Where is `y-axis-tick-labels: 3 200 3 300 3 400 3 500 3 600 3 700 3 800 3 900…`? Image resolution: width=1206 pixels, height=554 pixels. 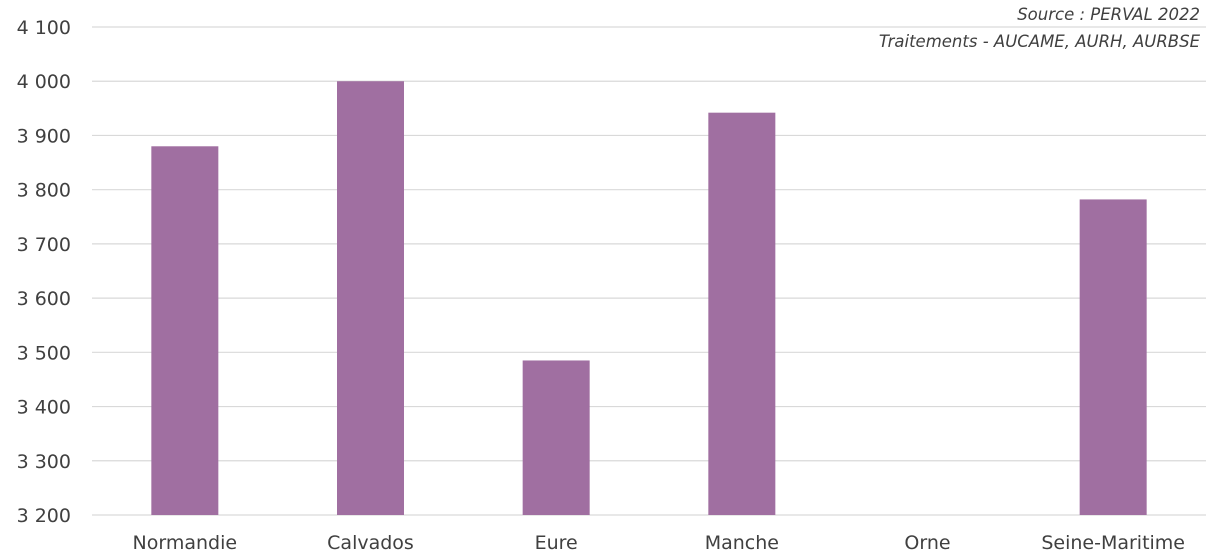
y-axis-tick-labels: 3 200 3 300 3 400 3 500 3 600 3 700 3 800 3 900… is located at coordinates (44, 272).